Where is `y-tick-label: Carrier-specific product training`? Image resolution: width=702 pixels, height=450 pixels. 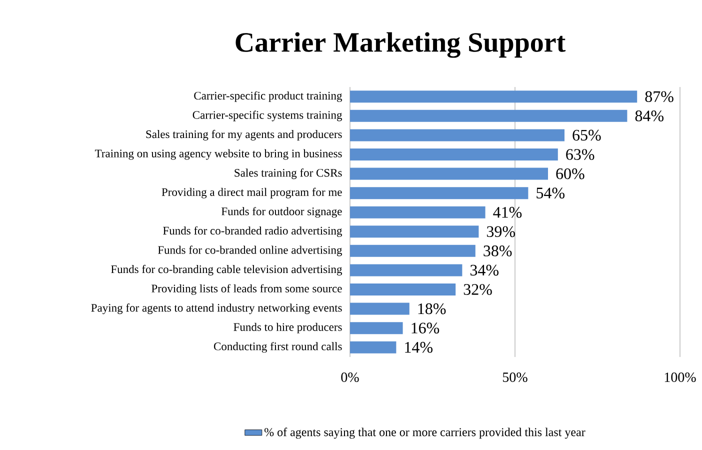 y-tick-label: Carrier-specific product training is located at coordinates (268, 96).